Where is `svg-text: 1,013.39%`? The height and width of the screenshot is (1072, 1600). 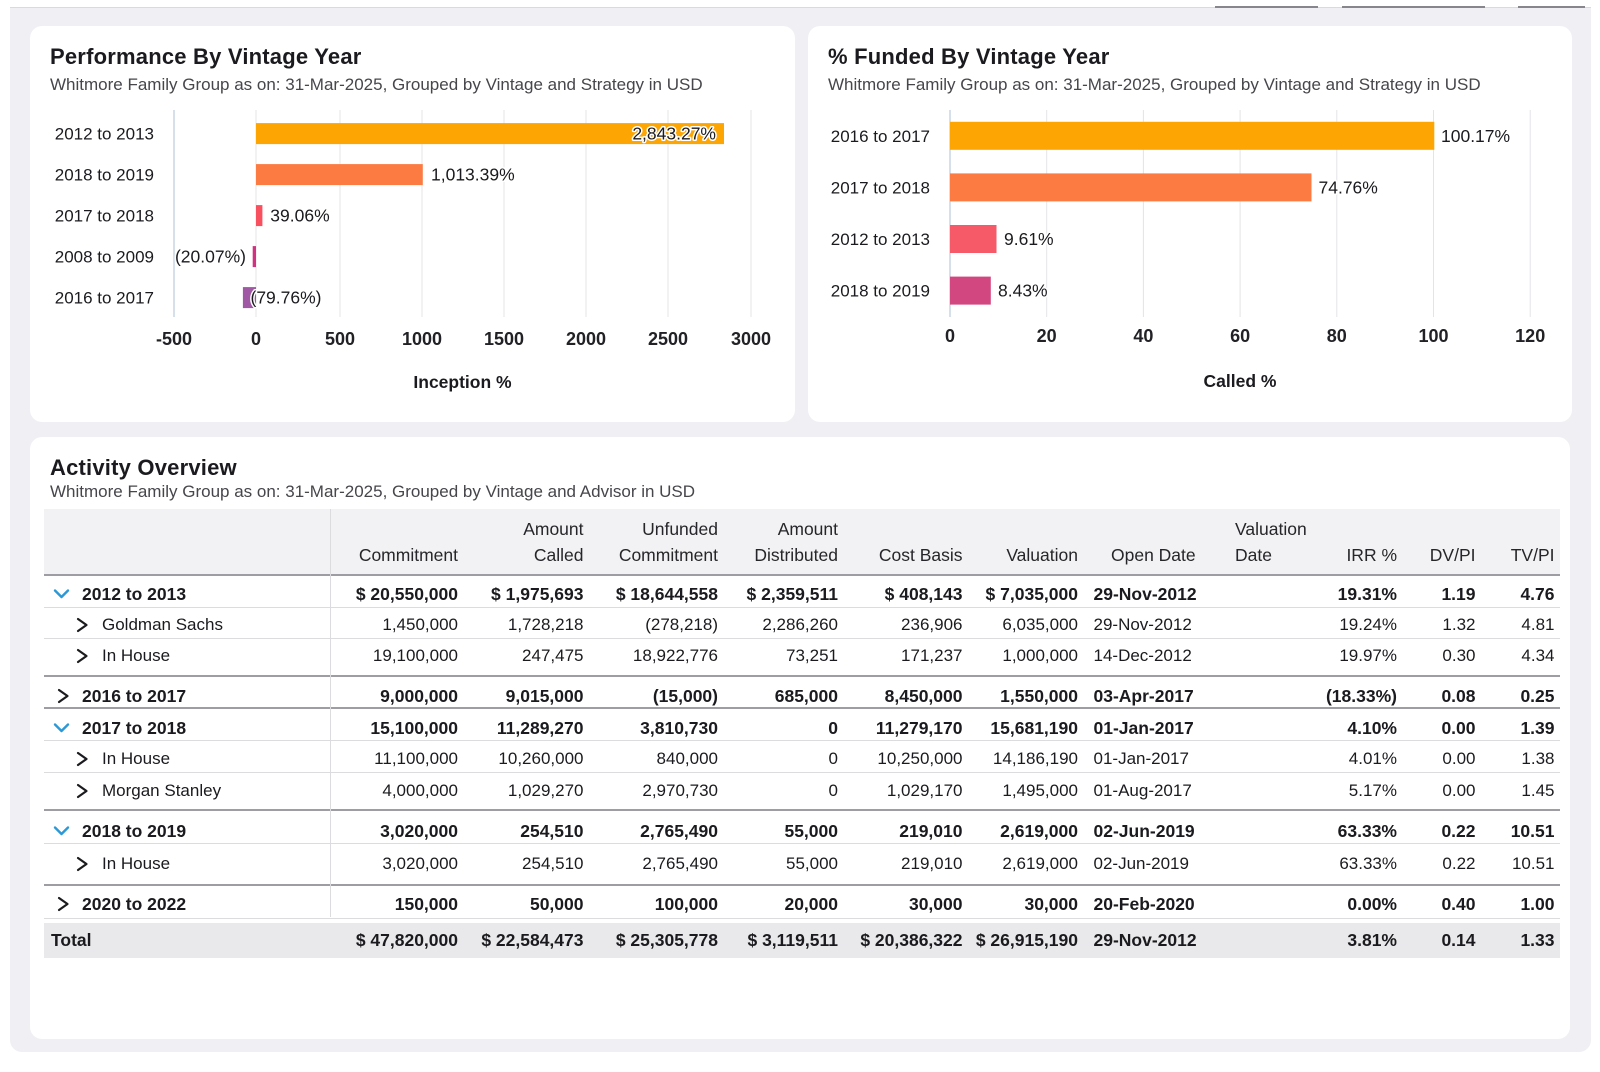 svg-text: 1,013.39% is located at coordinates (473, 175).